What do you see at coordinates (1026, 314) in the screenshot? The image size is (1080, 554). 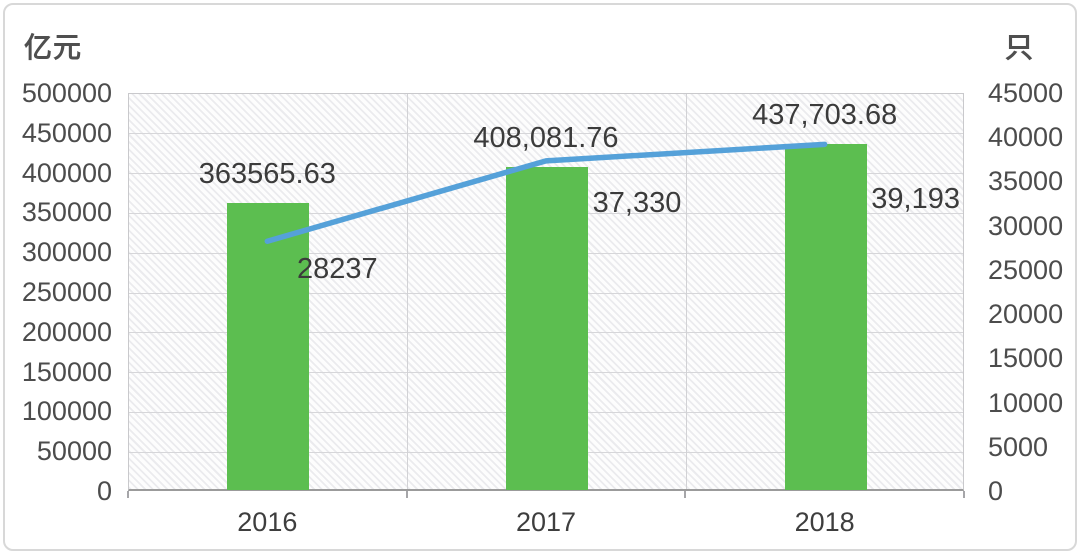 I see `right-axis-tick-label: 20000` at bounding box center [1026, 314].